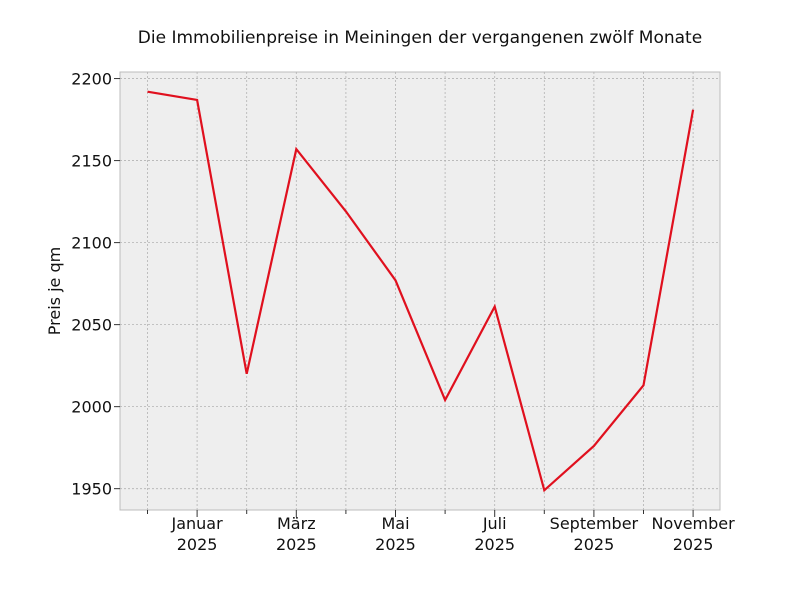 The width and height of the screenshot is (800, 600). What do you see at coordinates (693, 523) in the screenshot?
I see `x-tick-label-month: November` at bounding box center [693, 523].